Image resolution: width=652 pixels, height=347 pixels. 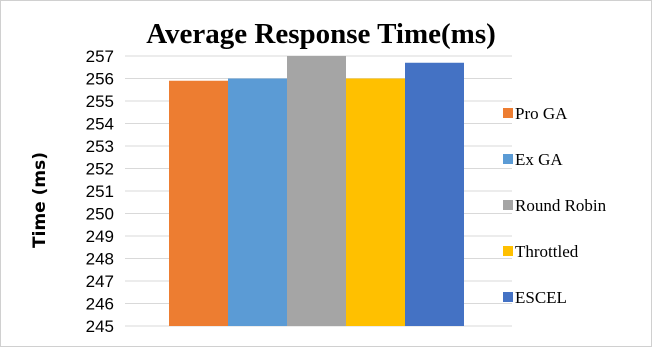 I want to click on y-axis-ticks: 245 246 247 248 249 250 251 252 253 254 255 256 257, so click(x=100, y=191).